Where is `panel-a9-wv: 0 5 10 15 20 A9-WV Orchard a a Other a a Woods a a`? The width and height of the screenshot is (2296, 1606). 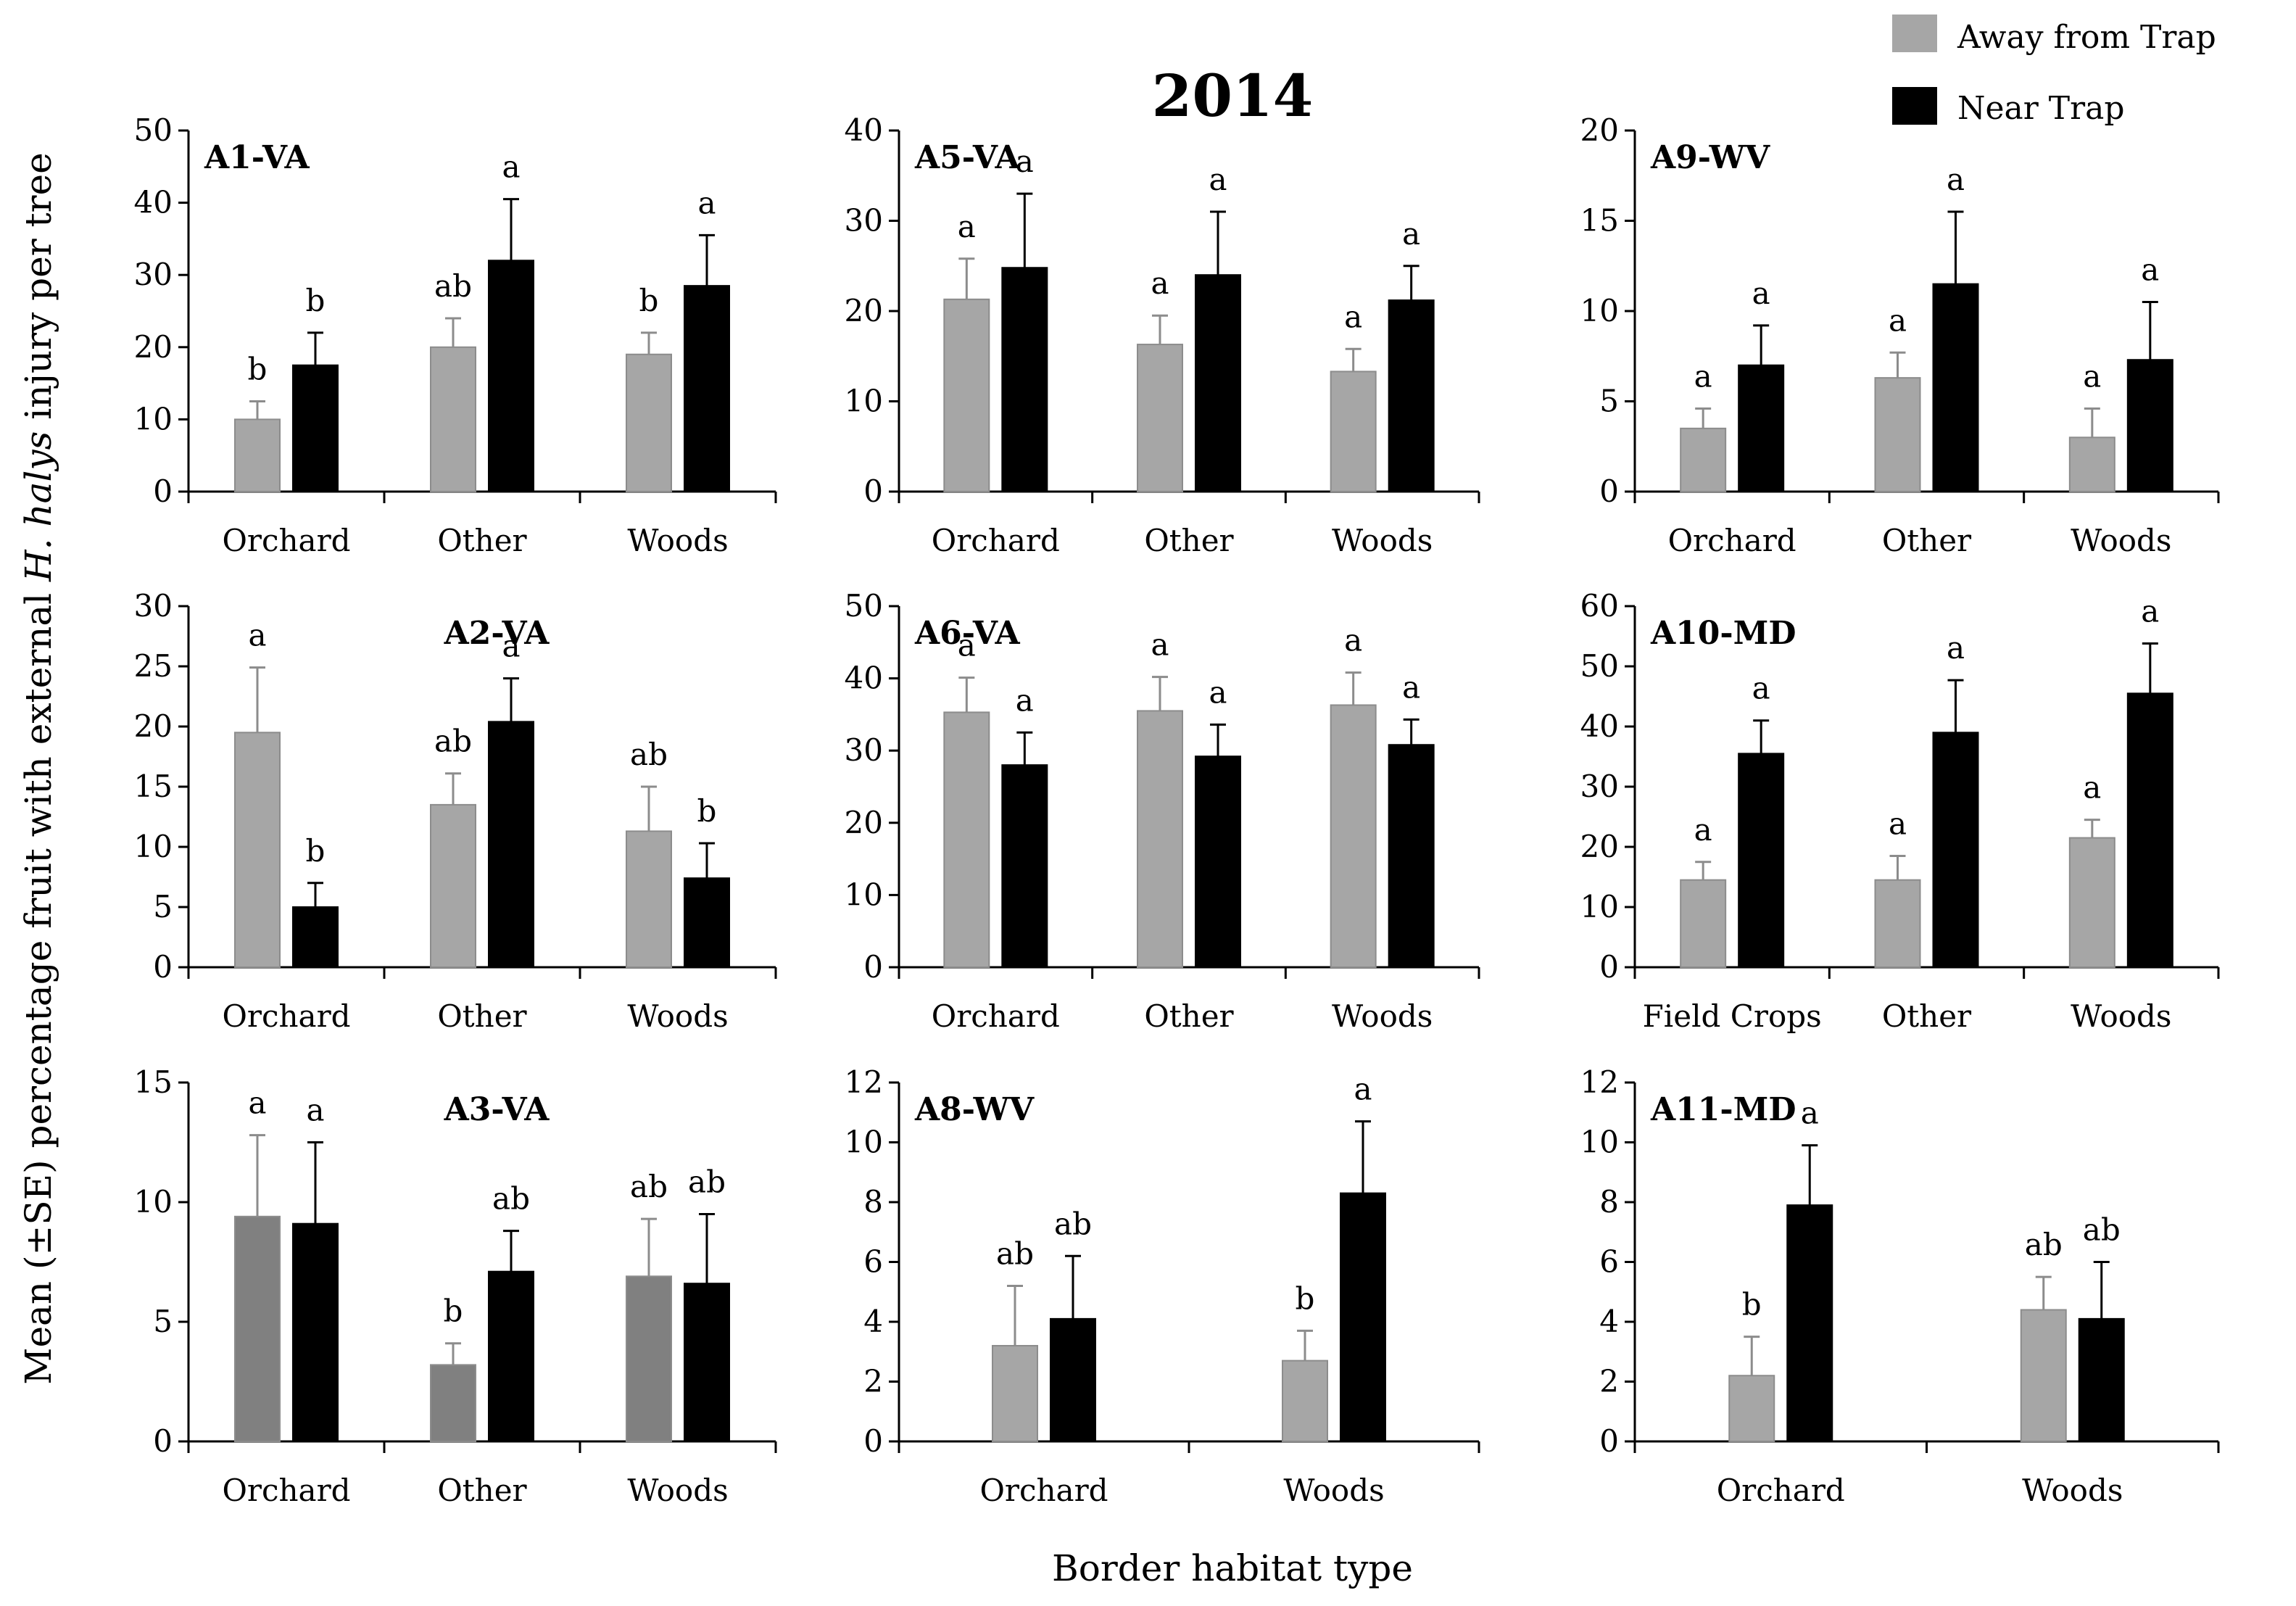 panel-a9-wv: 0 5 10 15 20 A9-WV Orchard a a Other a a Woods a a is located at coordinates (1900, 335).